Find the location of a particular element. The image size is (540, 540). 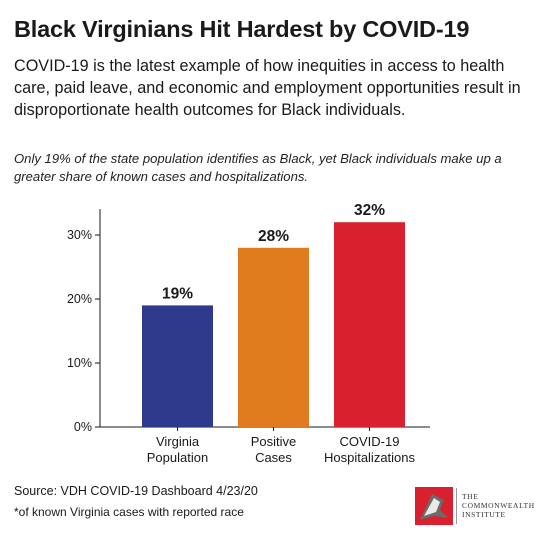

x-tick-label: Positive is located at coordinates (274, 441).